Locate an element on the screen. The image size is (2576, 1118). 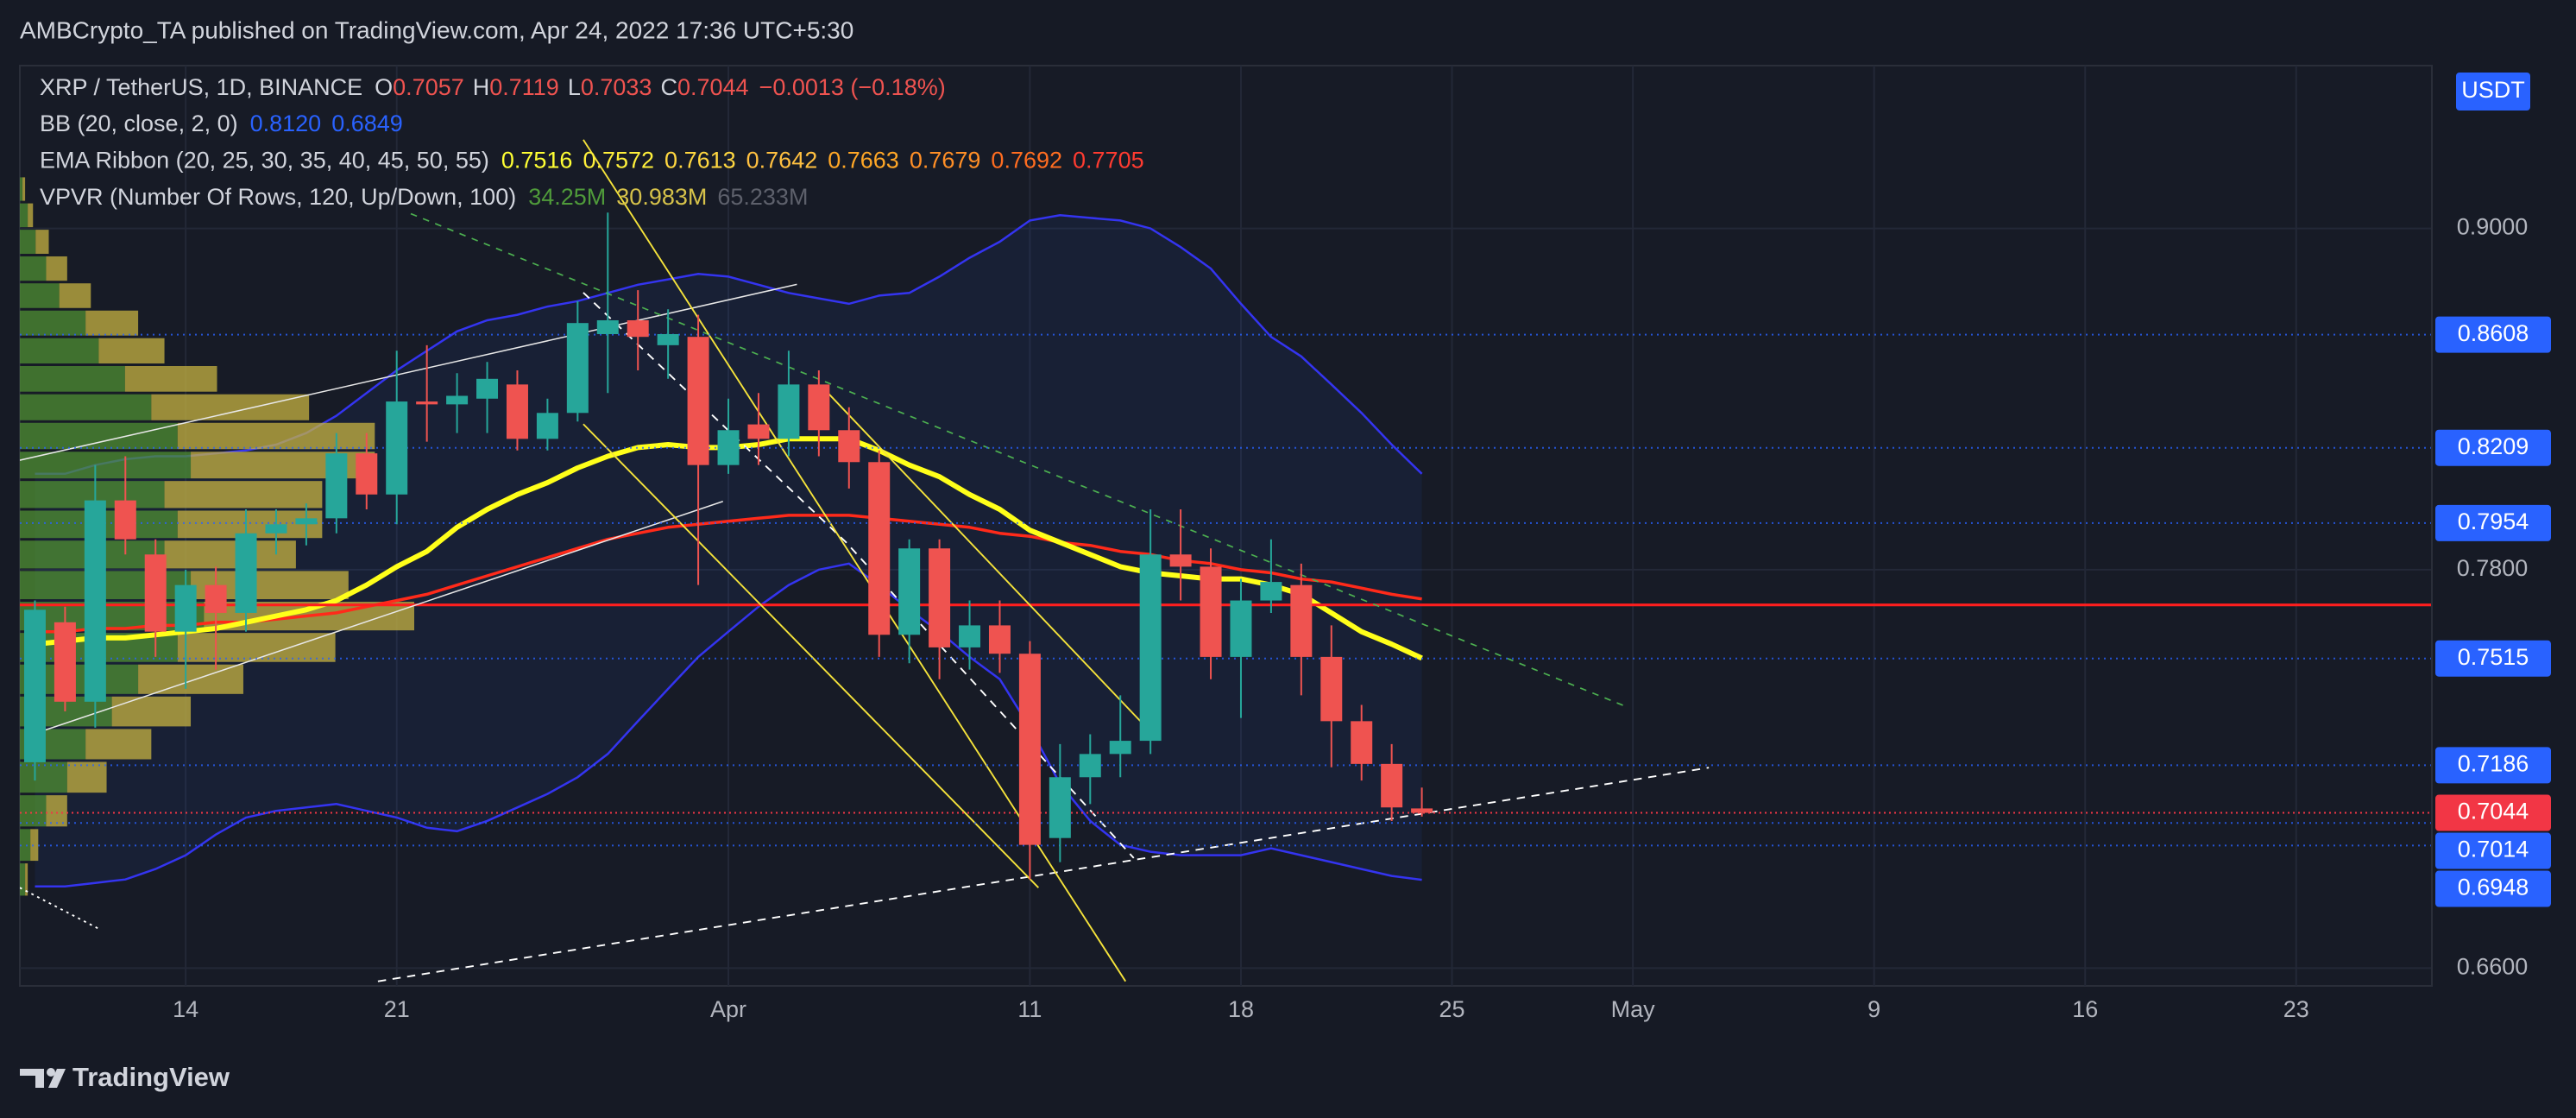
price-label: 0.7044 is located at coordinates (2494, 811).